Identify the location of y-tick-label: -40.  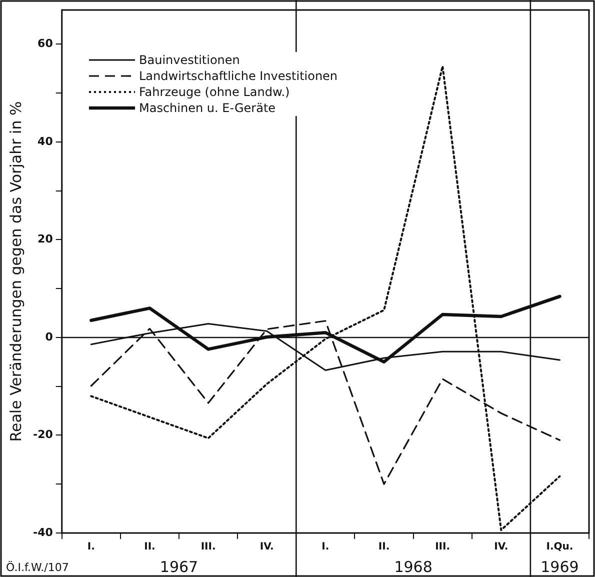
(43, 532).